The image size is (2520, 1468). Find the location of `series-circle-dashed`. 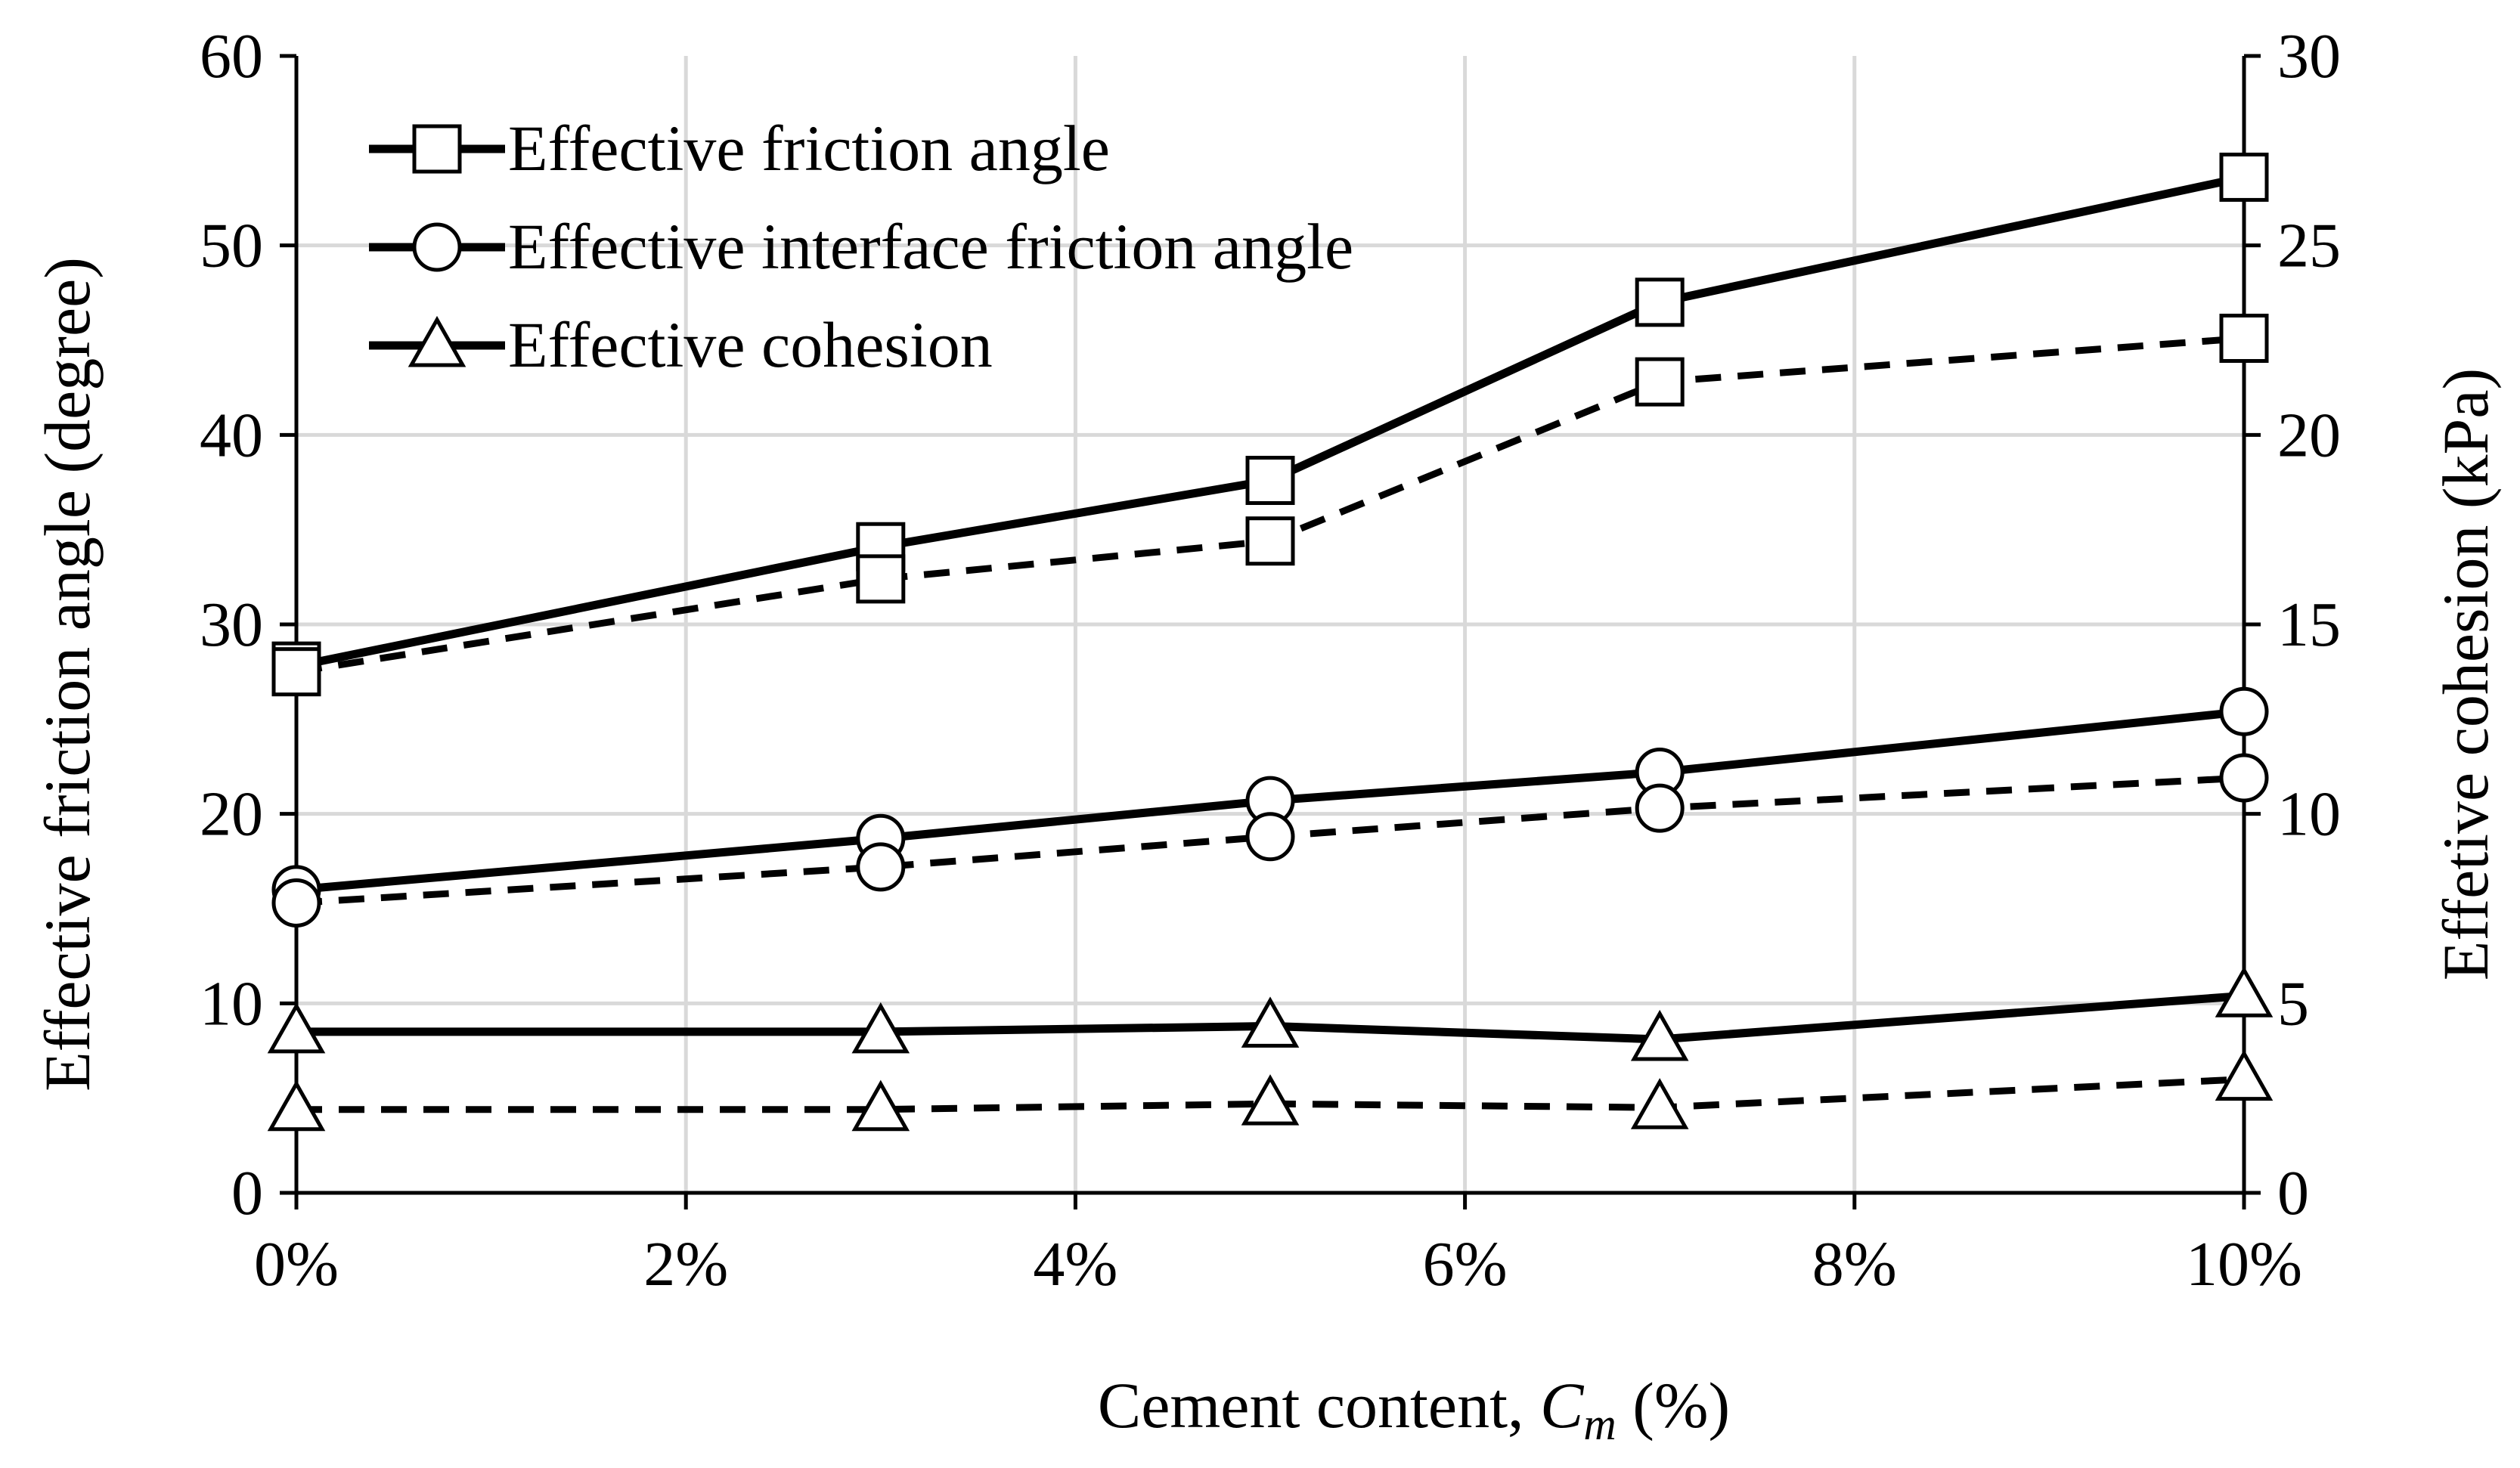

series-circle-dashed is located at coordinates (1270, 840).